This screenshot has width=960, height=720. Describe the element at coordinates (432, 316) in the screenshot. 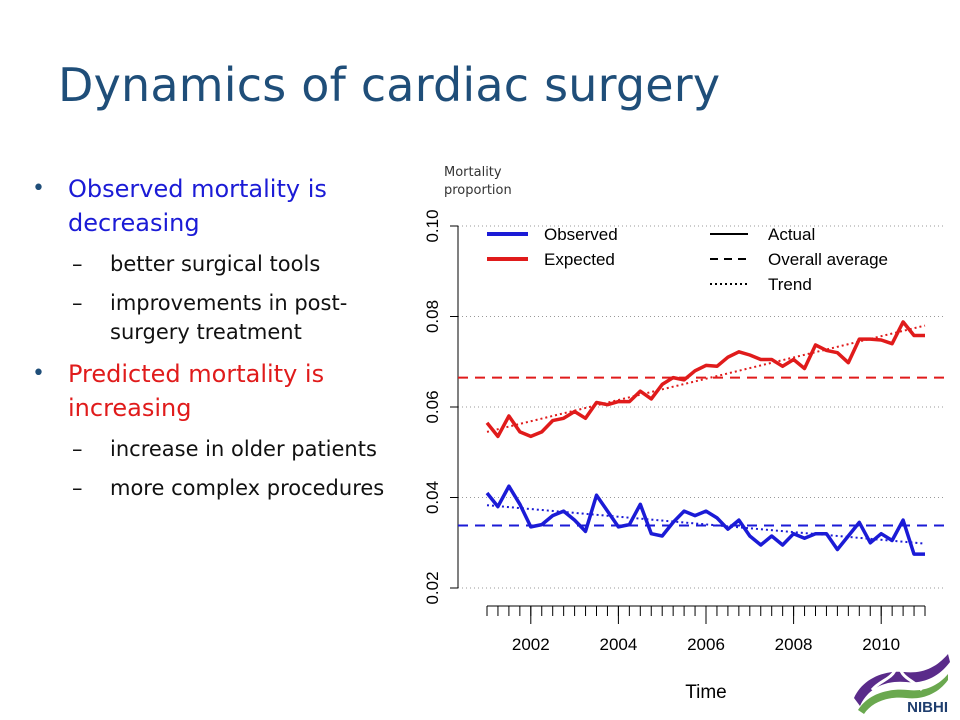

I see `y-tick-label: 0.08` at that location.